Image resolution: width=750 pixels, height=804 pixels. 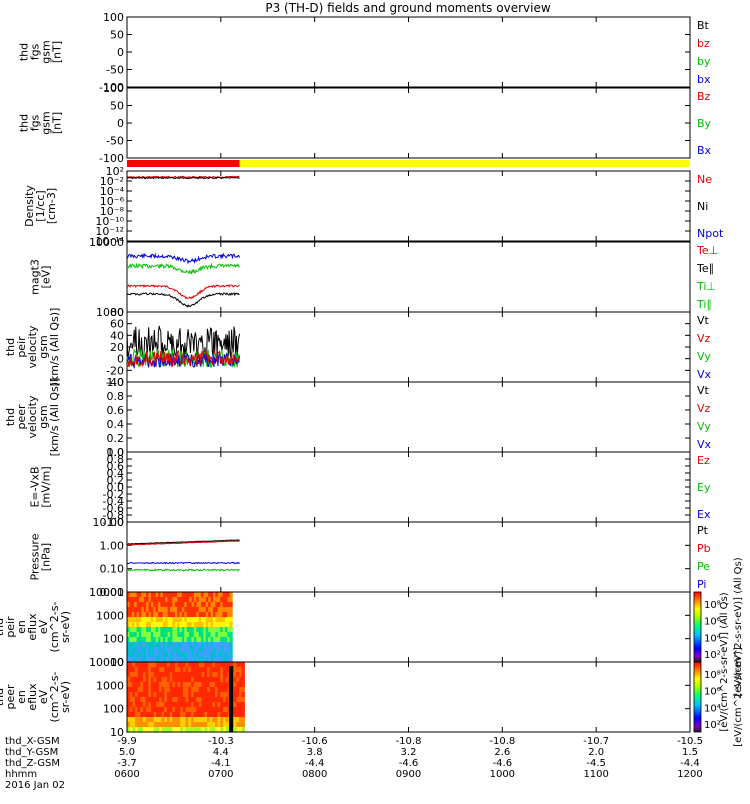 I want to click on legend-entry: Pi, so click(x=701, y=584).